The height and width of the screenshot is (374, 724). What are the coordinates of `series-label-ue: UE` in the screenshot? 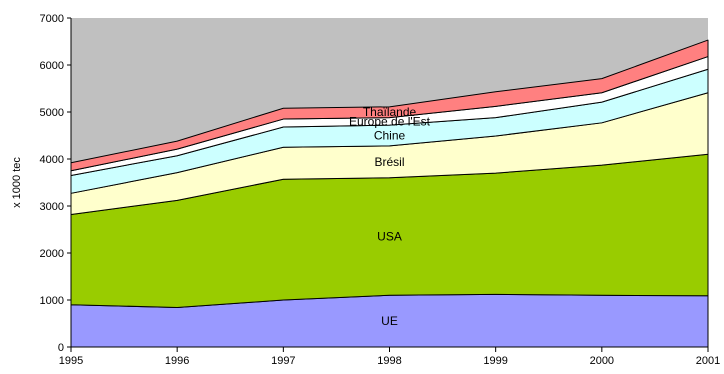 It's located at (389, 321).